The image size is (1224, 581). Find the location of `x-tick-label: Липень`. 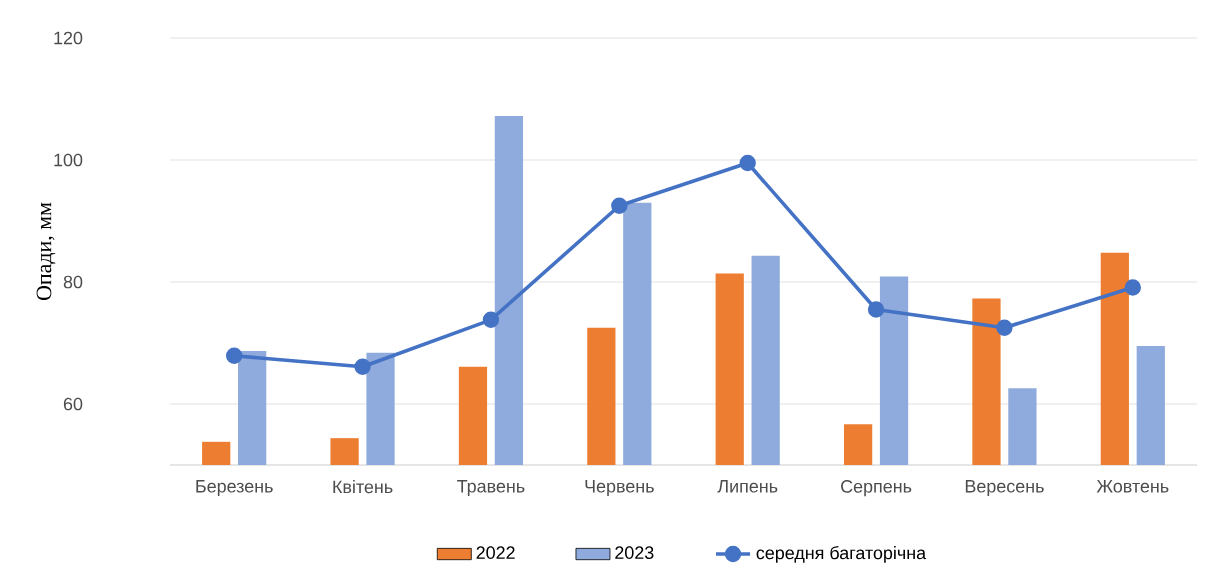

x-tick-label: Липень is located at coordinates (747, 486).